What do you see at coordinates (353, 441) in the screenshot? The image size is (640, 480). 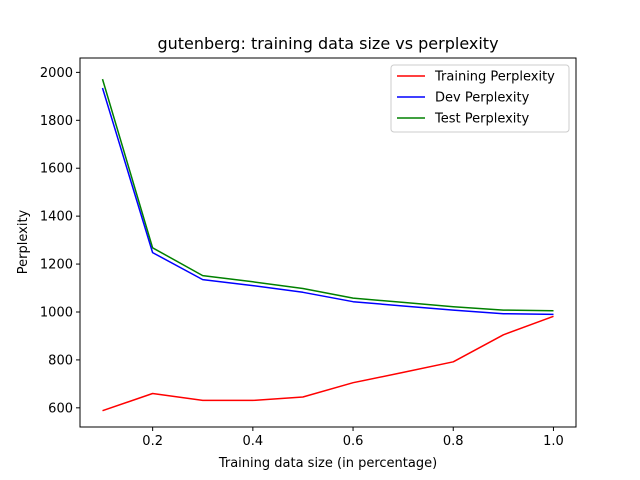 I see `x-tick-label: 0.6` at bounding box center [353, 441].